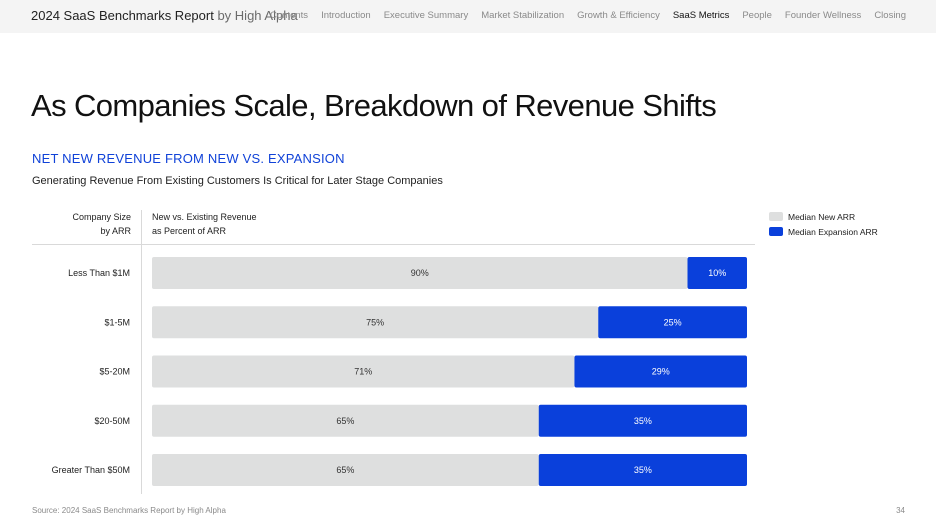 This screenshot has width=936, height=524. I want to click on nav-item-introduction: Introduction, so click(346, 15).